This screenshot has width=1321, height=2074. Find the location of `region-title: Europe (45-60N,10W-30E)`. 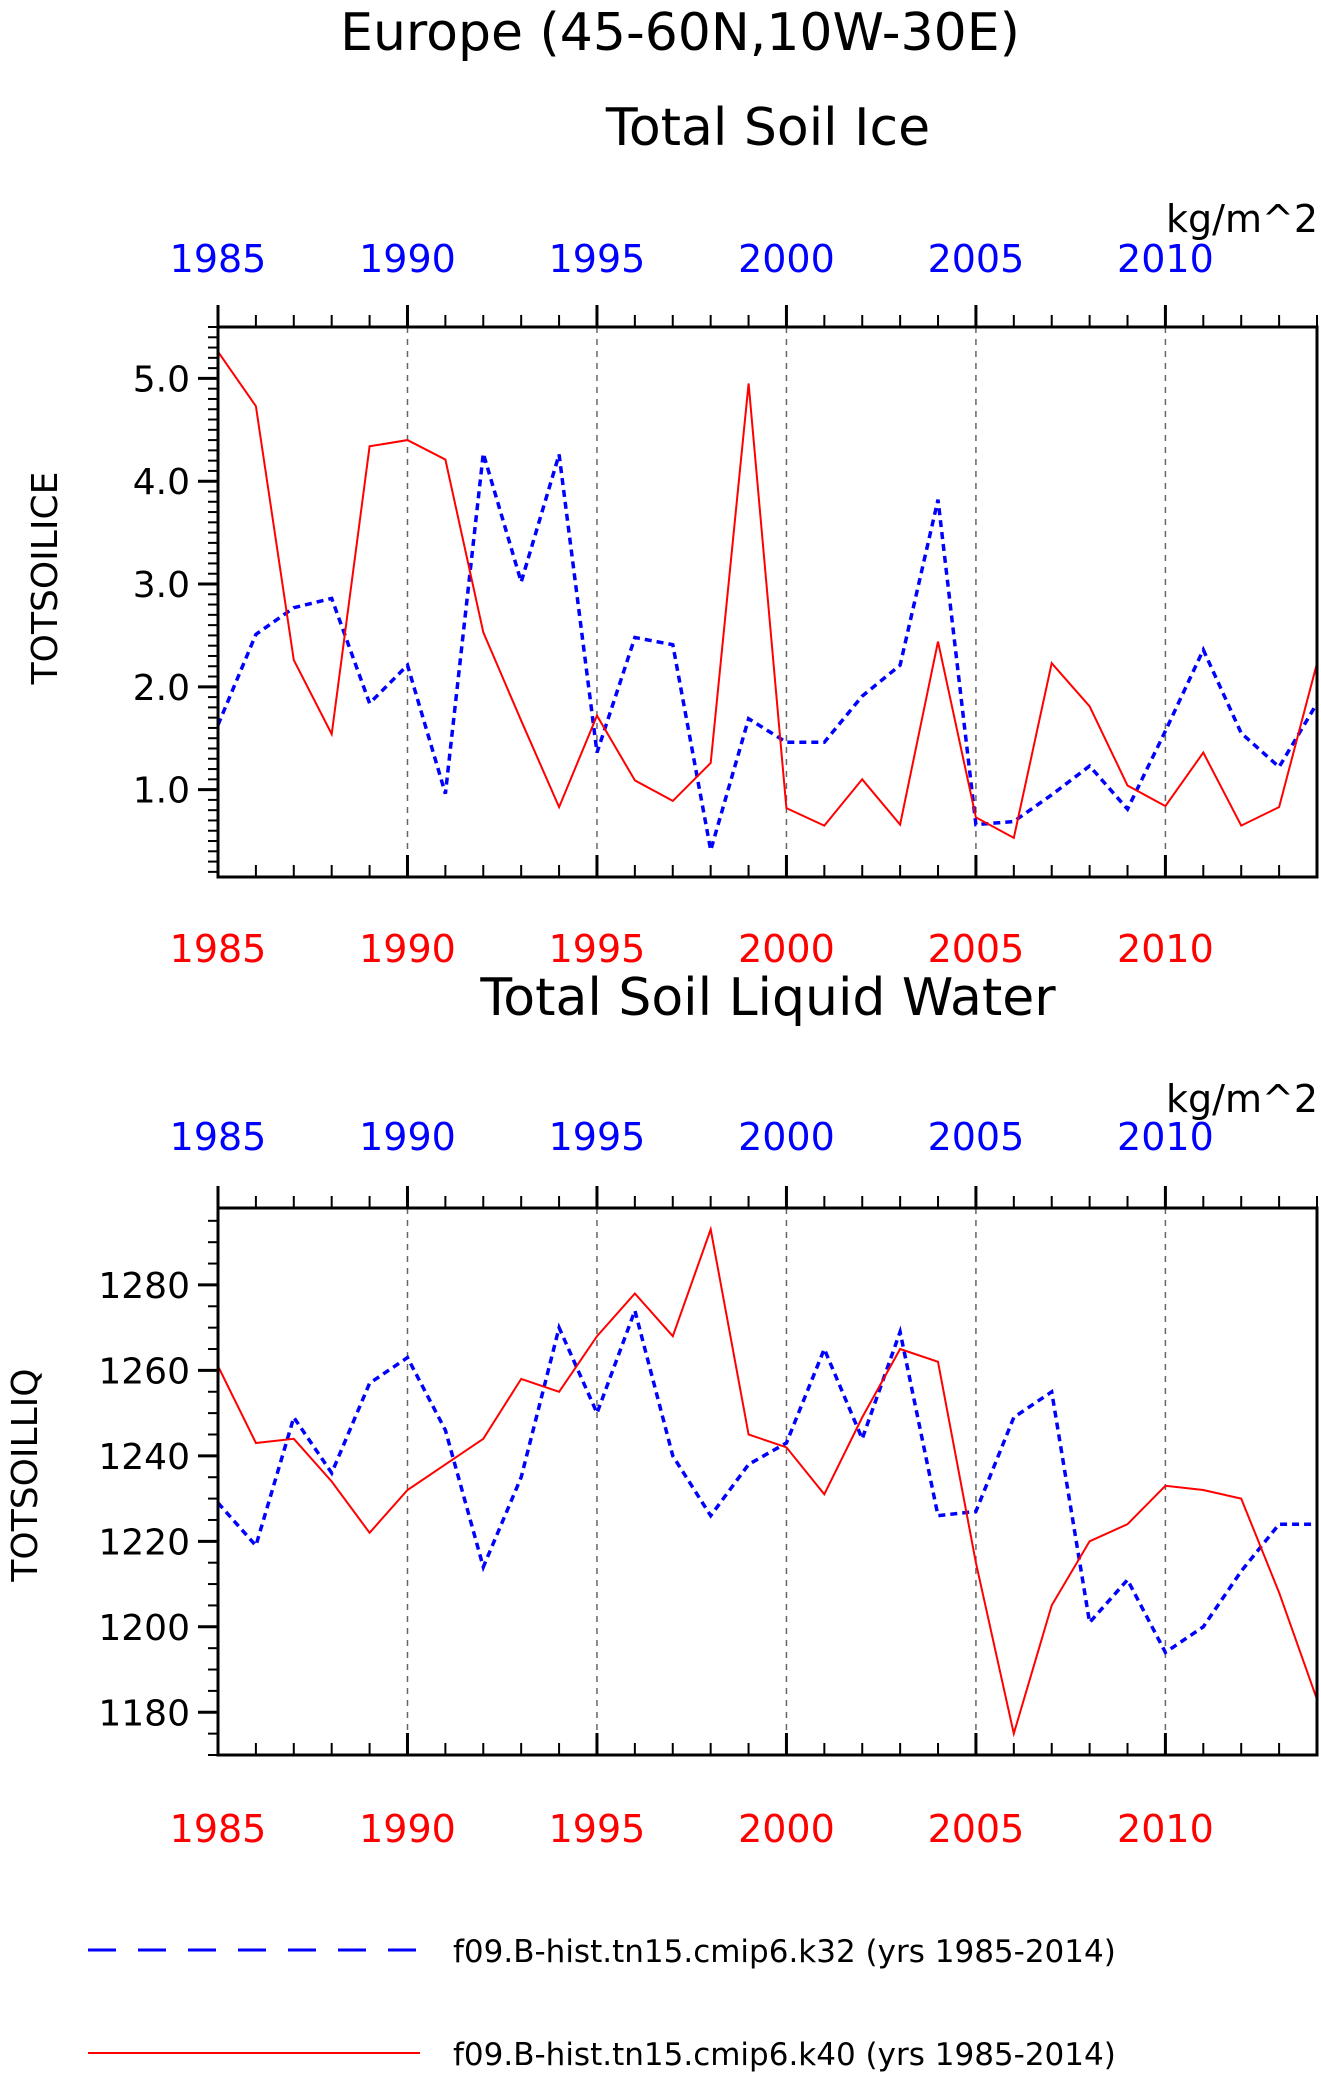

region-title: Europe (45-60N,10W-30E) is located at coordinates (680, 33).